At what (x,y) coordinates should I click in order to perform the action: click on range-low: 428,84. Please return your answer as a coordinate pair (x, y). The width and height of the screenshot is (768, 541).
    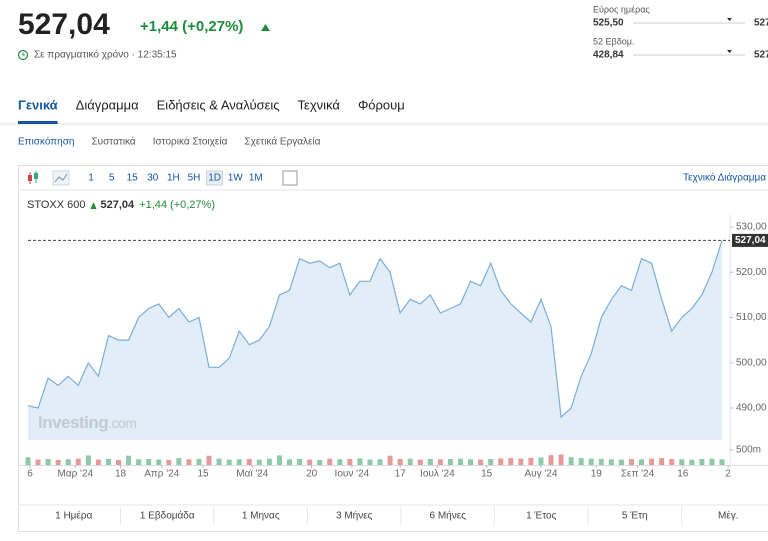
    Looking at the image, I should click on (608, 55).